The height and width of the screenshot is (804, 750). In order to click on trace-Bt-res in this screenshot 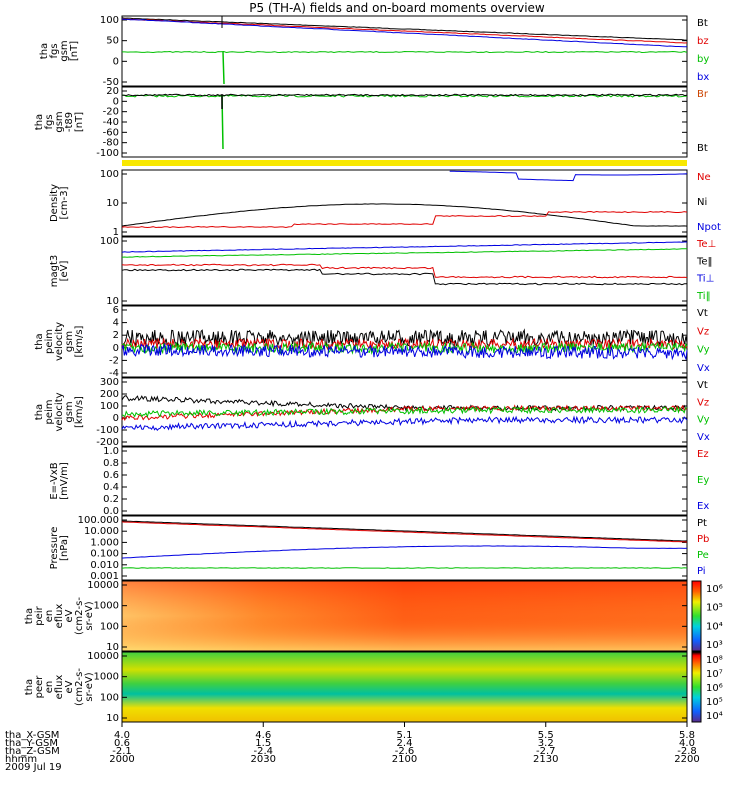, I will do `click(404, 94)`.